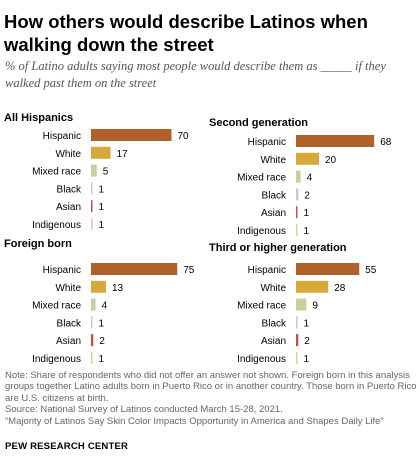 This screenshot has width=420, height=470. Describe the element at coordinates (123, 154) in the screenshot. I see `value-label: 17` at that location.